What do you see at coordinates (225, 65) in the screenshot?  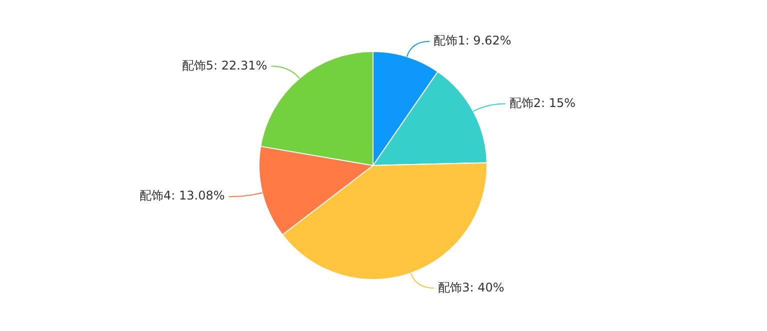 I see `slice-label: 配饰5: 22.31%` at bounding box center [225, 65].